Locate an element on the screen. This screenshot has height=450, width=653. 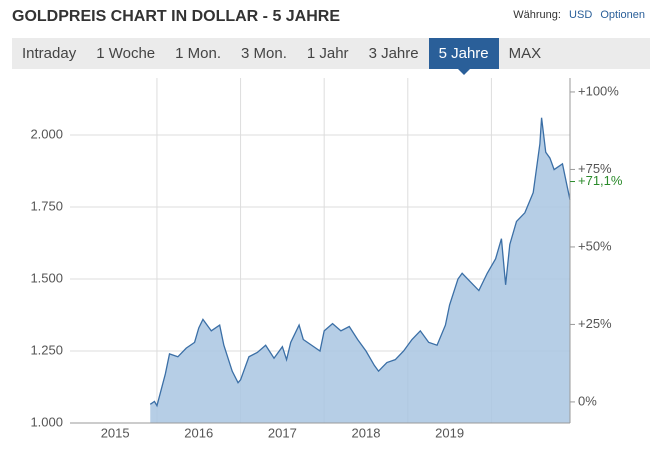
x-tick-label: 2017 is located at coordinates (282, 432).